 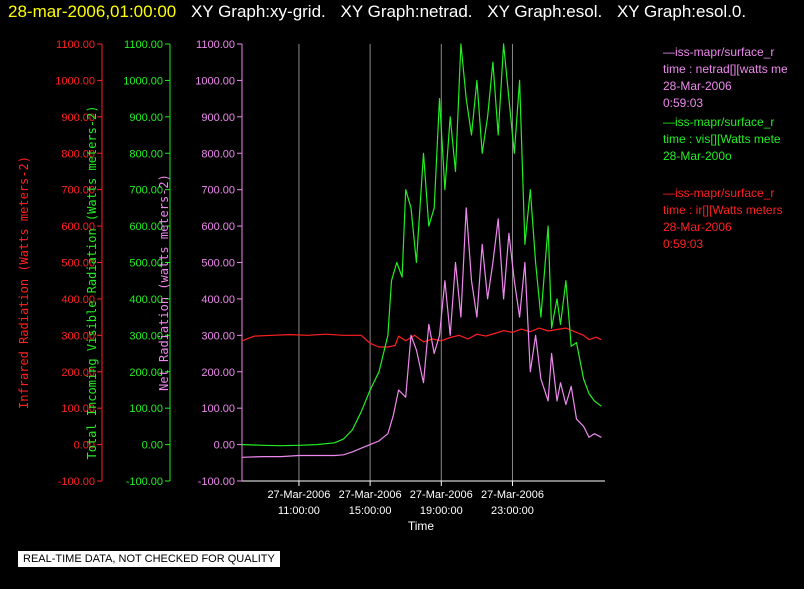 What do you see at coordinates (370, 511) in the screenshot?
I see `x-tick-time-label: 15:00:00` at bounding box center [370, 511].